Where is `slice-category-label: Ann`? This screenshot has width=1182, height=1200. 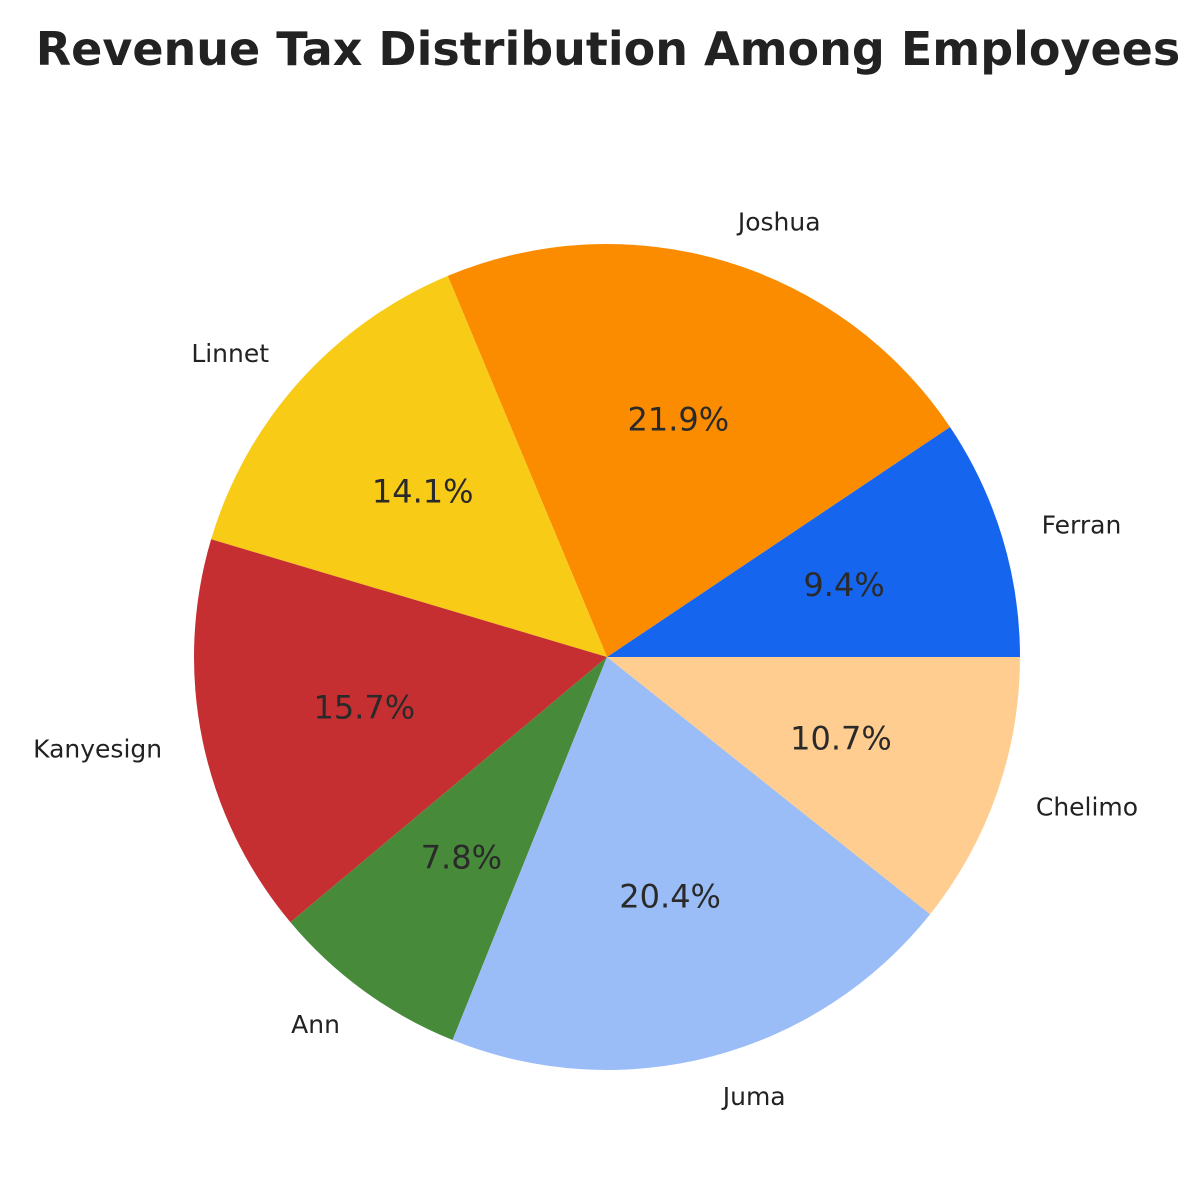 slice-category-label: Ann is located at coordinates (315, 1024).